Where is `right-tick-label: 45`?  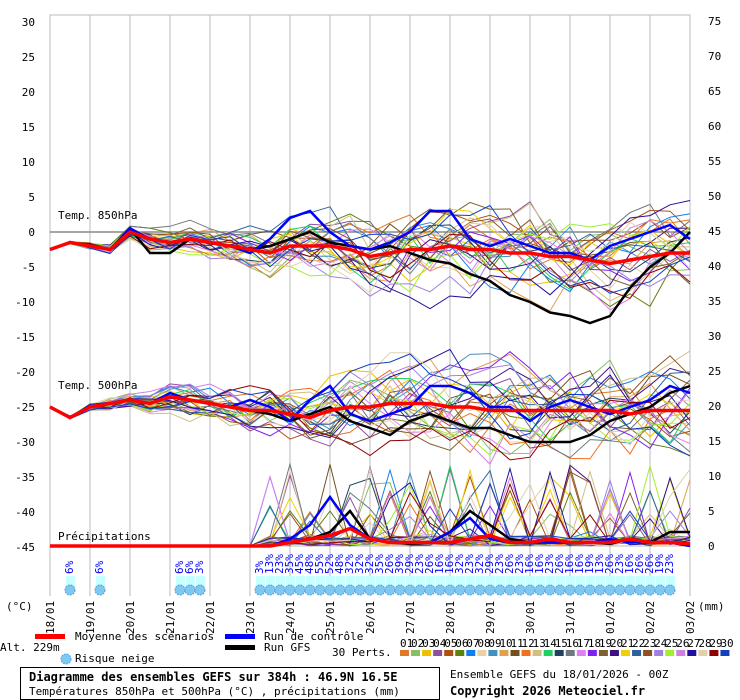 right-tick-label: 45 is located at coordinates (714, 231).